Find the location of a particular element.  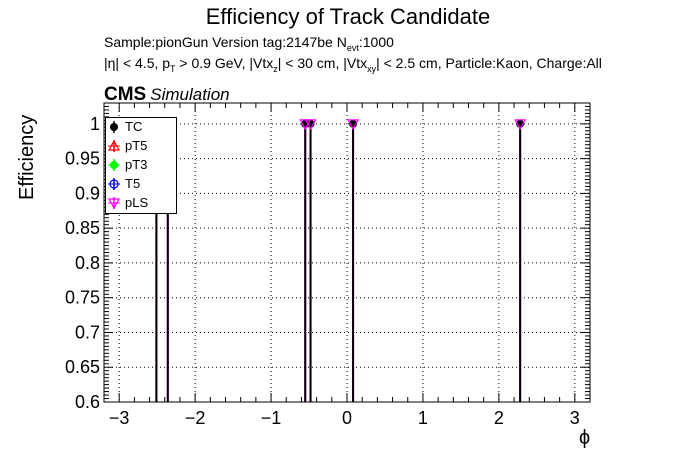

y-tick-label-5: 0.85 is located at coordinates (82, 228).